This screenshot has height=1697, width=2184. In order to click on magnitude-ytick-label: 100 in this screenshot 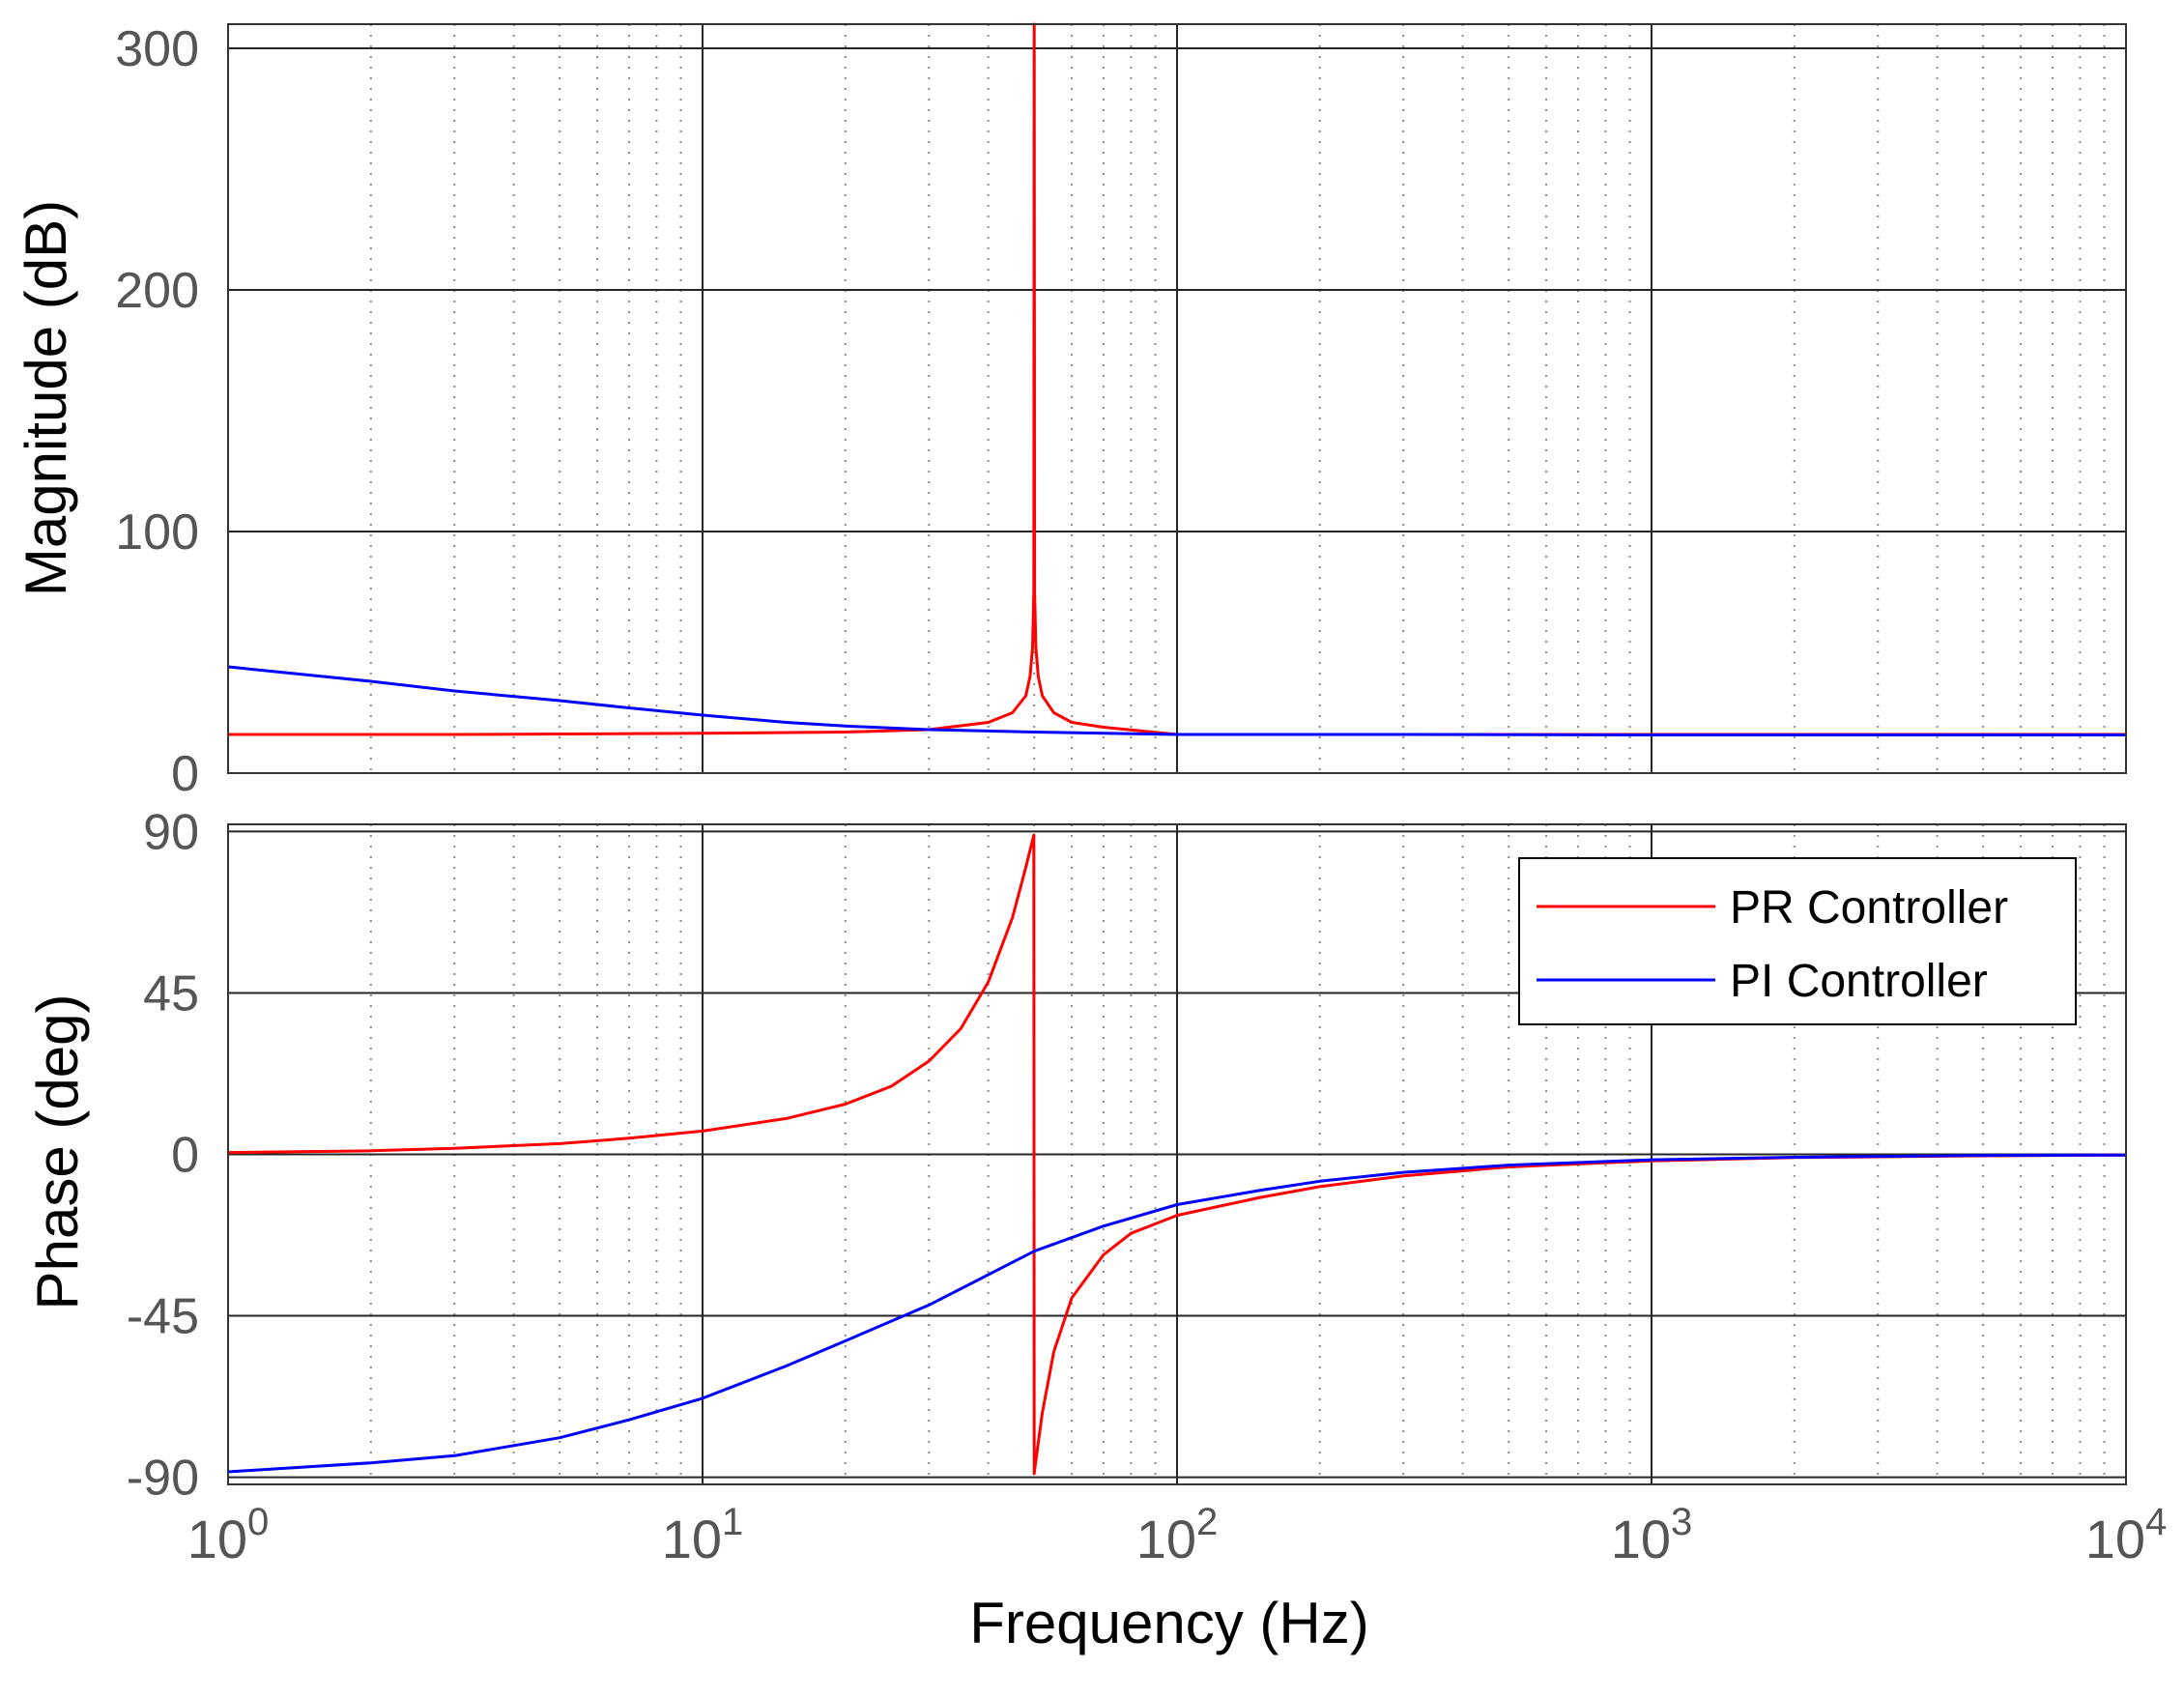, I will do `click(157, 532)`.